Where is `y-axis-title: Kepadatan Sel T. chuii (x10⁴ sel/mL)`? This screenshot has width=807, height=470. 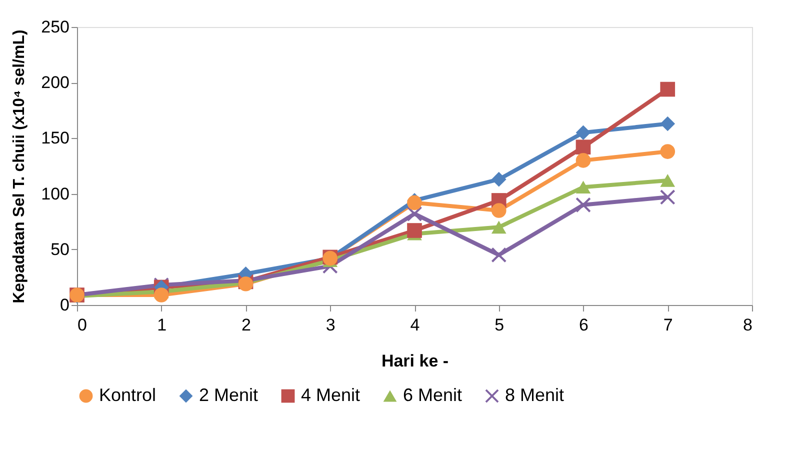 y-axis-title: Kepadatan Sel T. chuii (x10⁴ sel/mL) is located at coordinates (19, 167).